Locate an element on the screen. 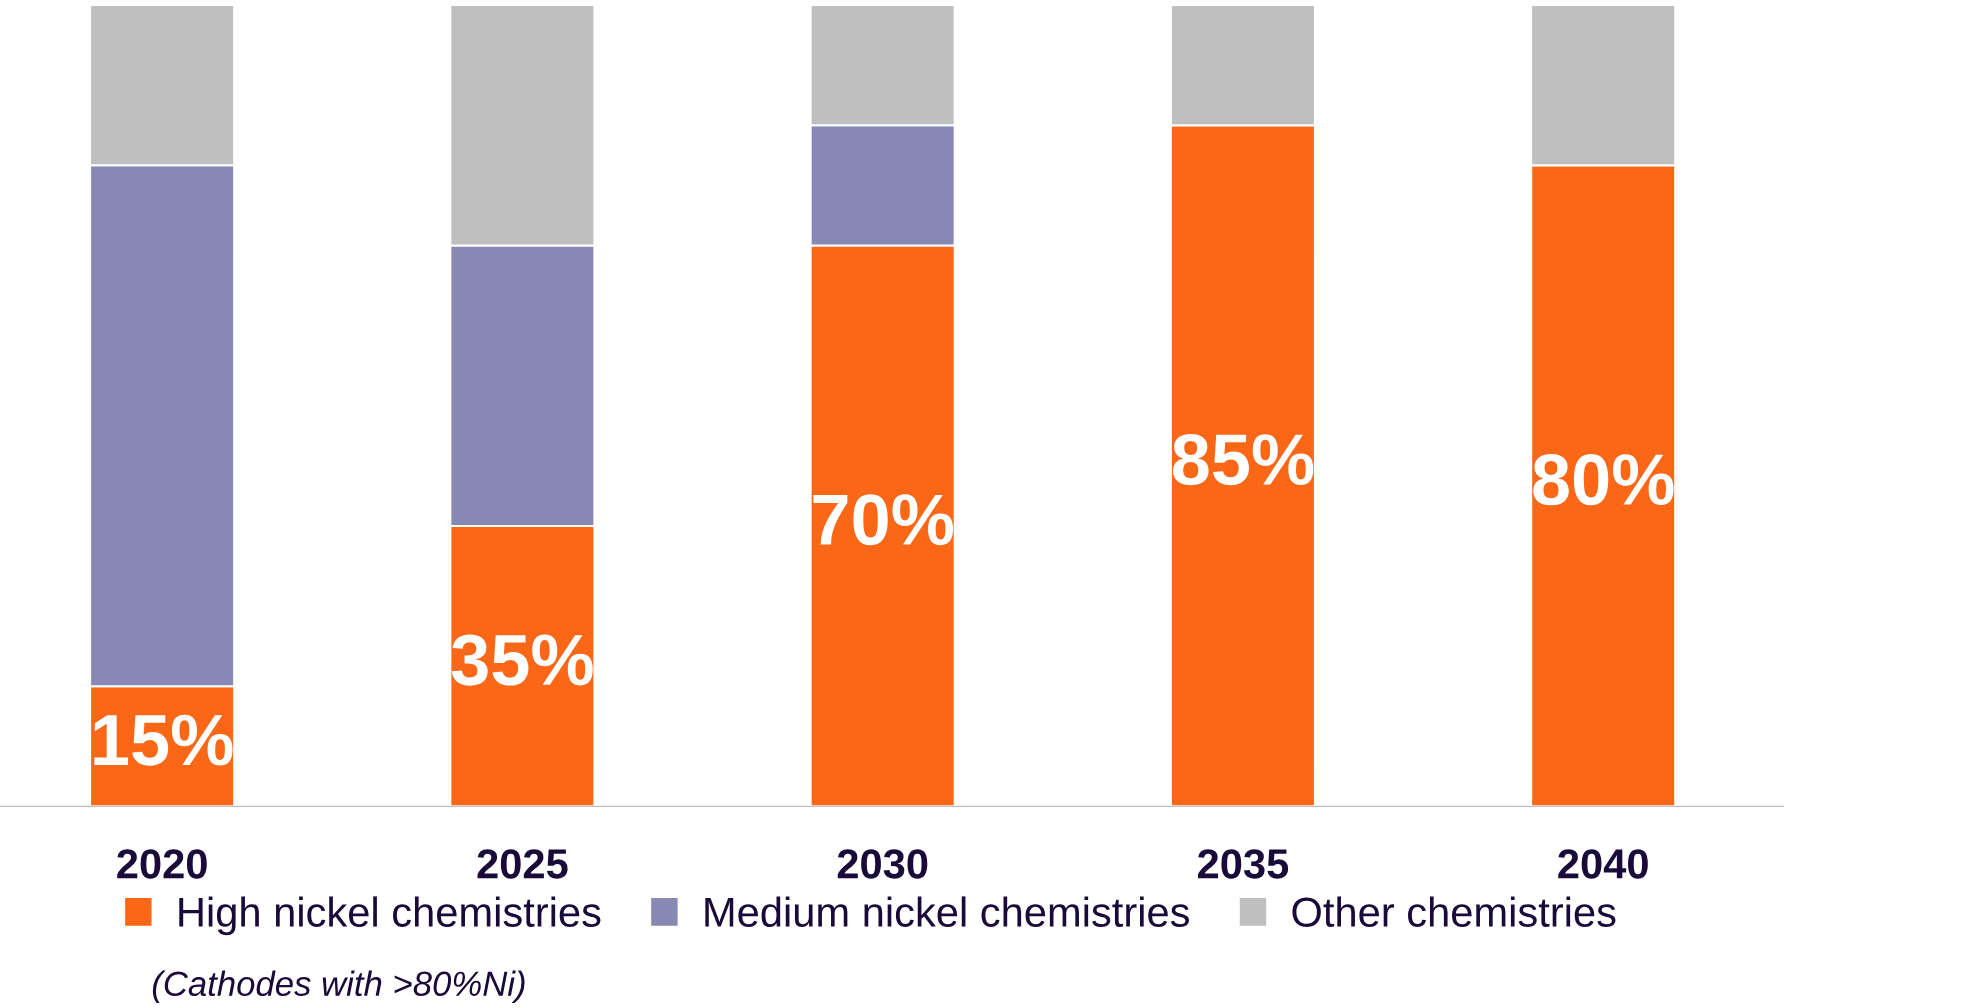 This screenshot has width=1964, height=1008. legend-label: High nickel chemistries is located at coordinates (390, 916).